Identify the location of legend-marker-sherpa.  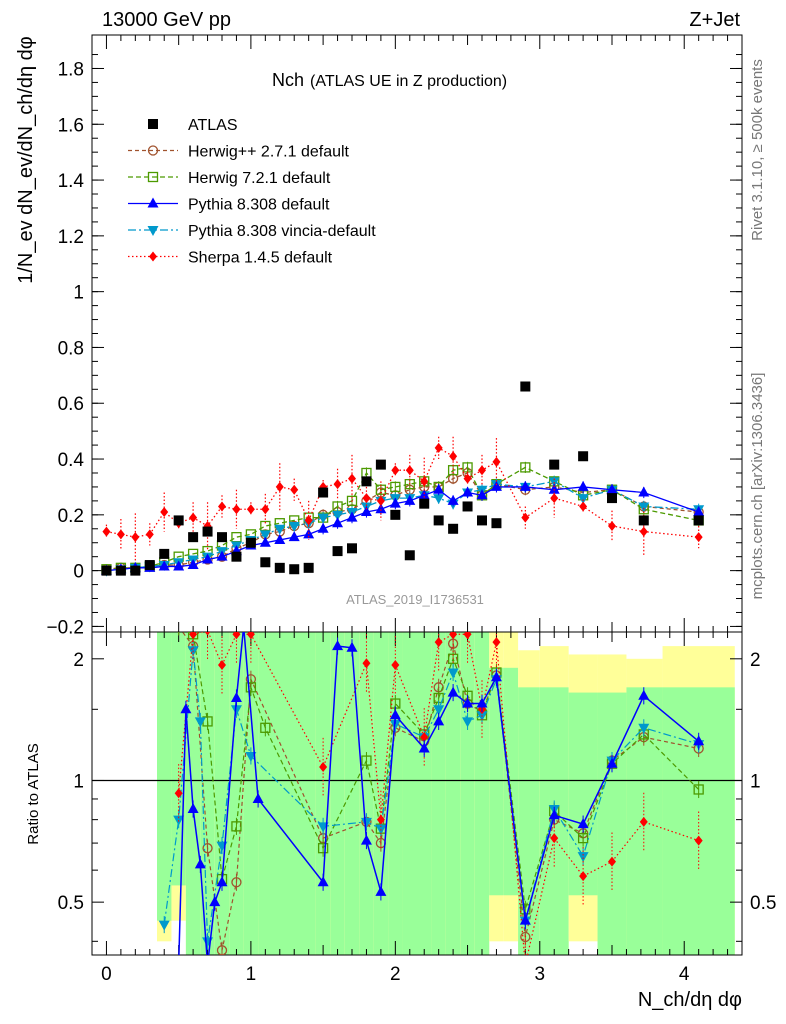
(153, 256).